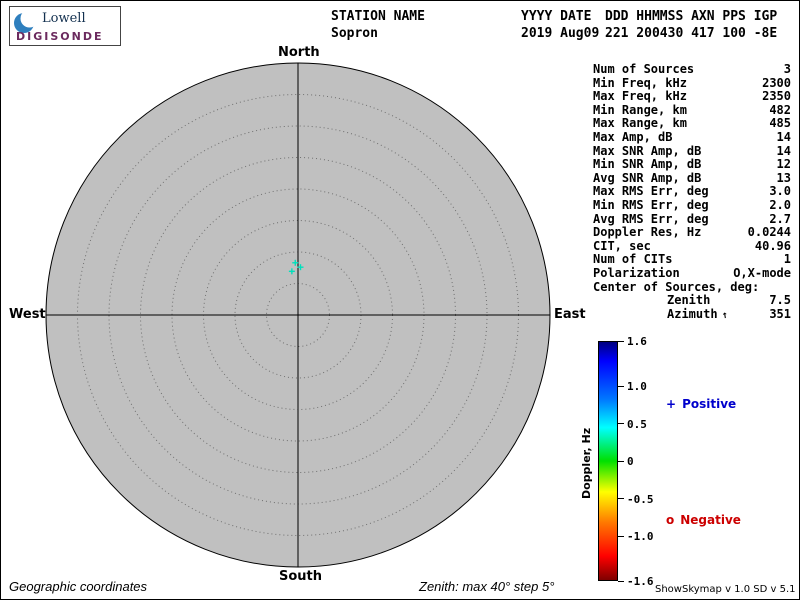 The image size is (800, 600). Describe the element at coordinates (772, 245) in the screenshot. I see `stat-value: 40.96` at that location.